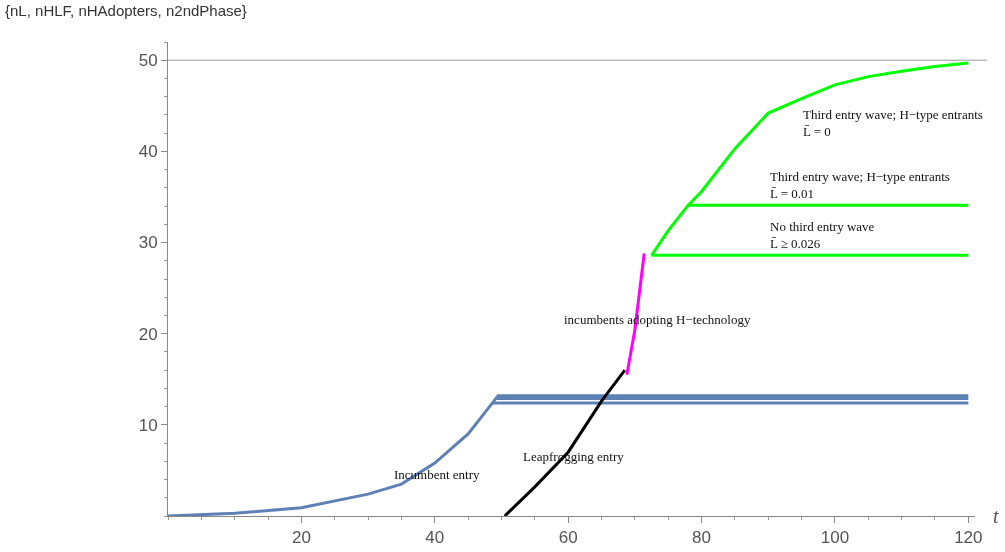 The height and width of the screenshot is (552, 1005). Describe the element at coordinates (148, 425) in the screenshot. I see `y-tick-label: 10` at that location.